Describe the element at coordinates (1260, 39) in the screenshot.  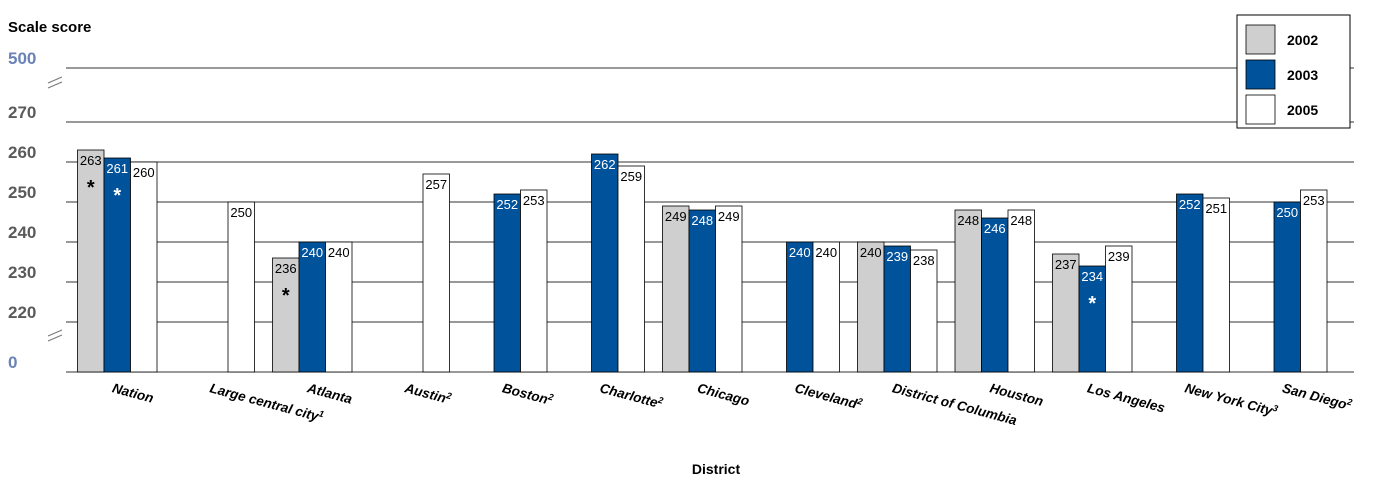
I see `legend-swatch-2002` at that location.